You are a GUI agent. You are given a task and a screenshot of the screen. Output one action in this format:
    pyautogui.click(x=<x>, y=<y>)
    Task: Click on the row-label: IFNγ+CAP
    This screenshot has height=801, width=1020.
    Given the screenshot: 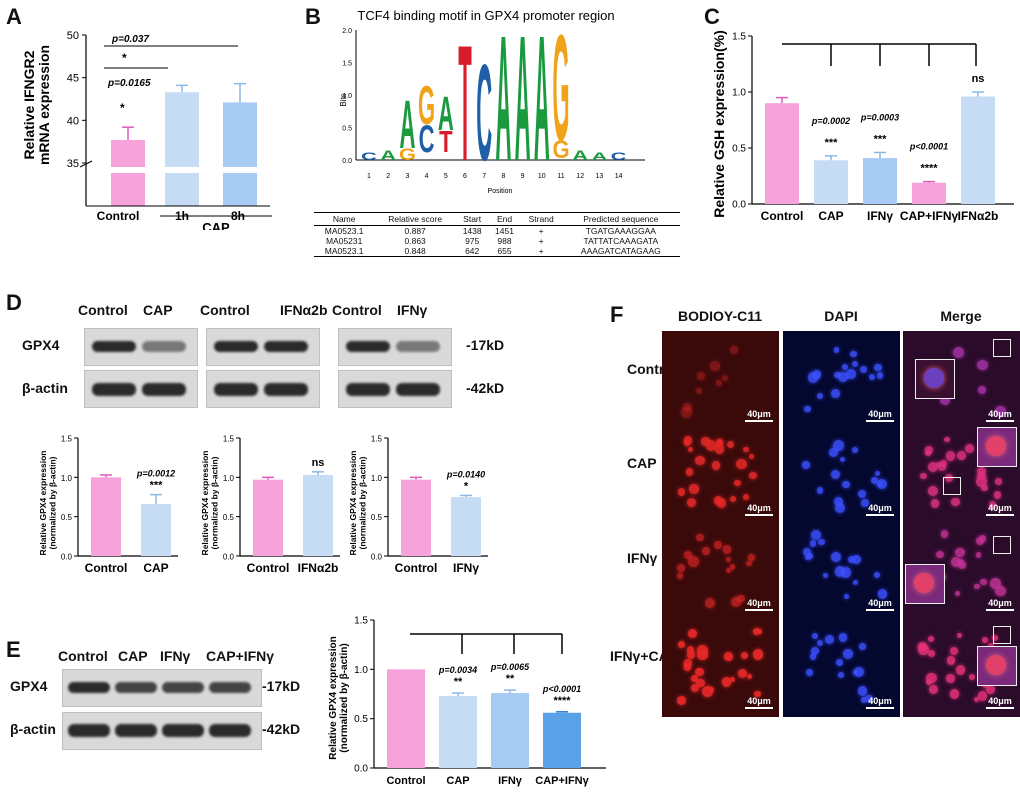 What is the action you would take?
    pyautogui.click(x=644, y=656)
    